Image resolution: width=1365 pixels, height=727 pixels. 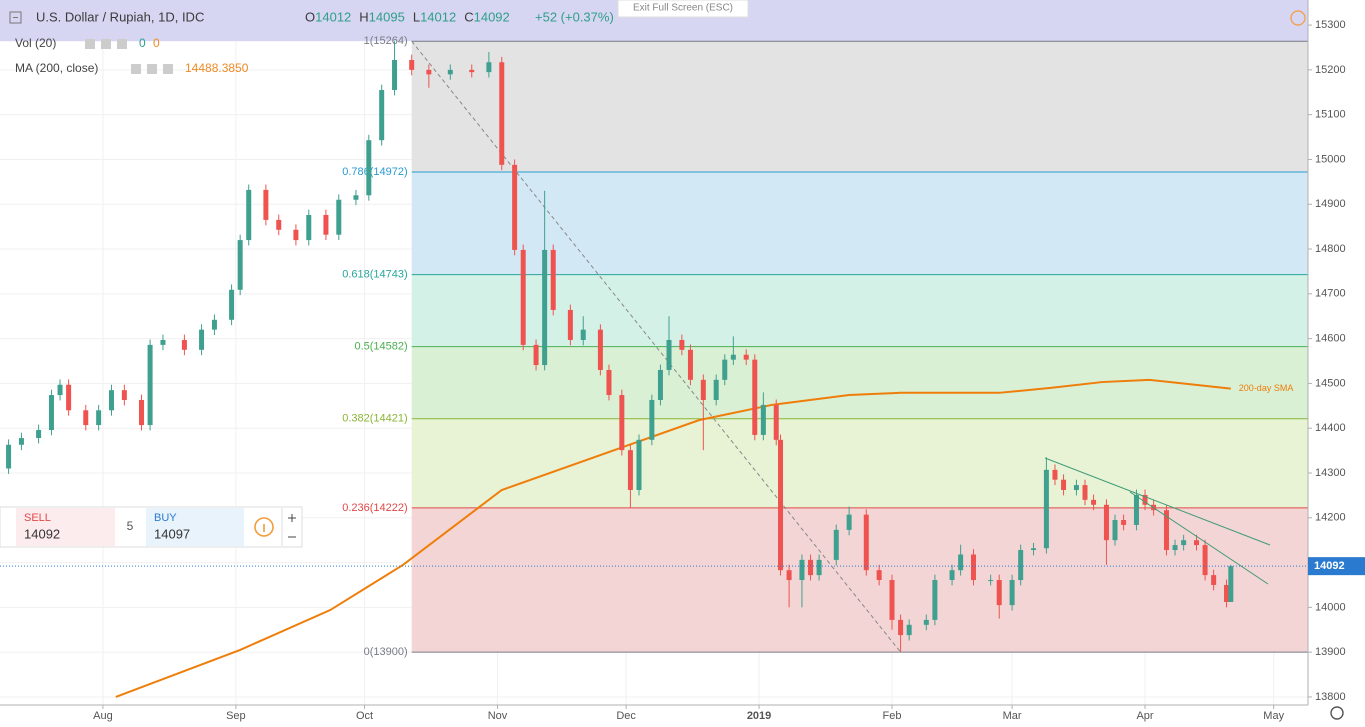 What do you see at coordinates (1273, 716) in the screenshot?
I see `x-tick-label: May` at bounding box center [1273, 716].